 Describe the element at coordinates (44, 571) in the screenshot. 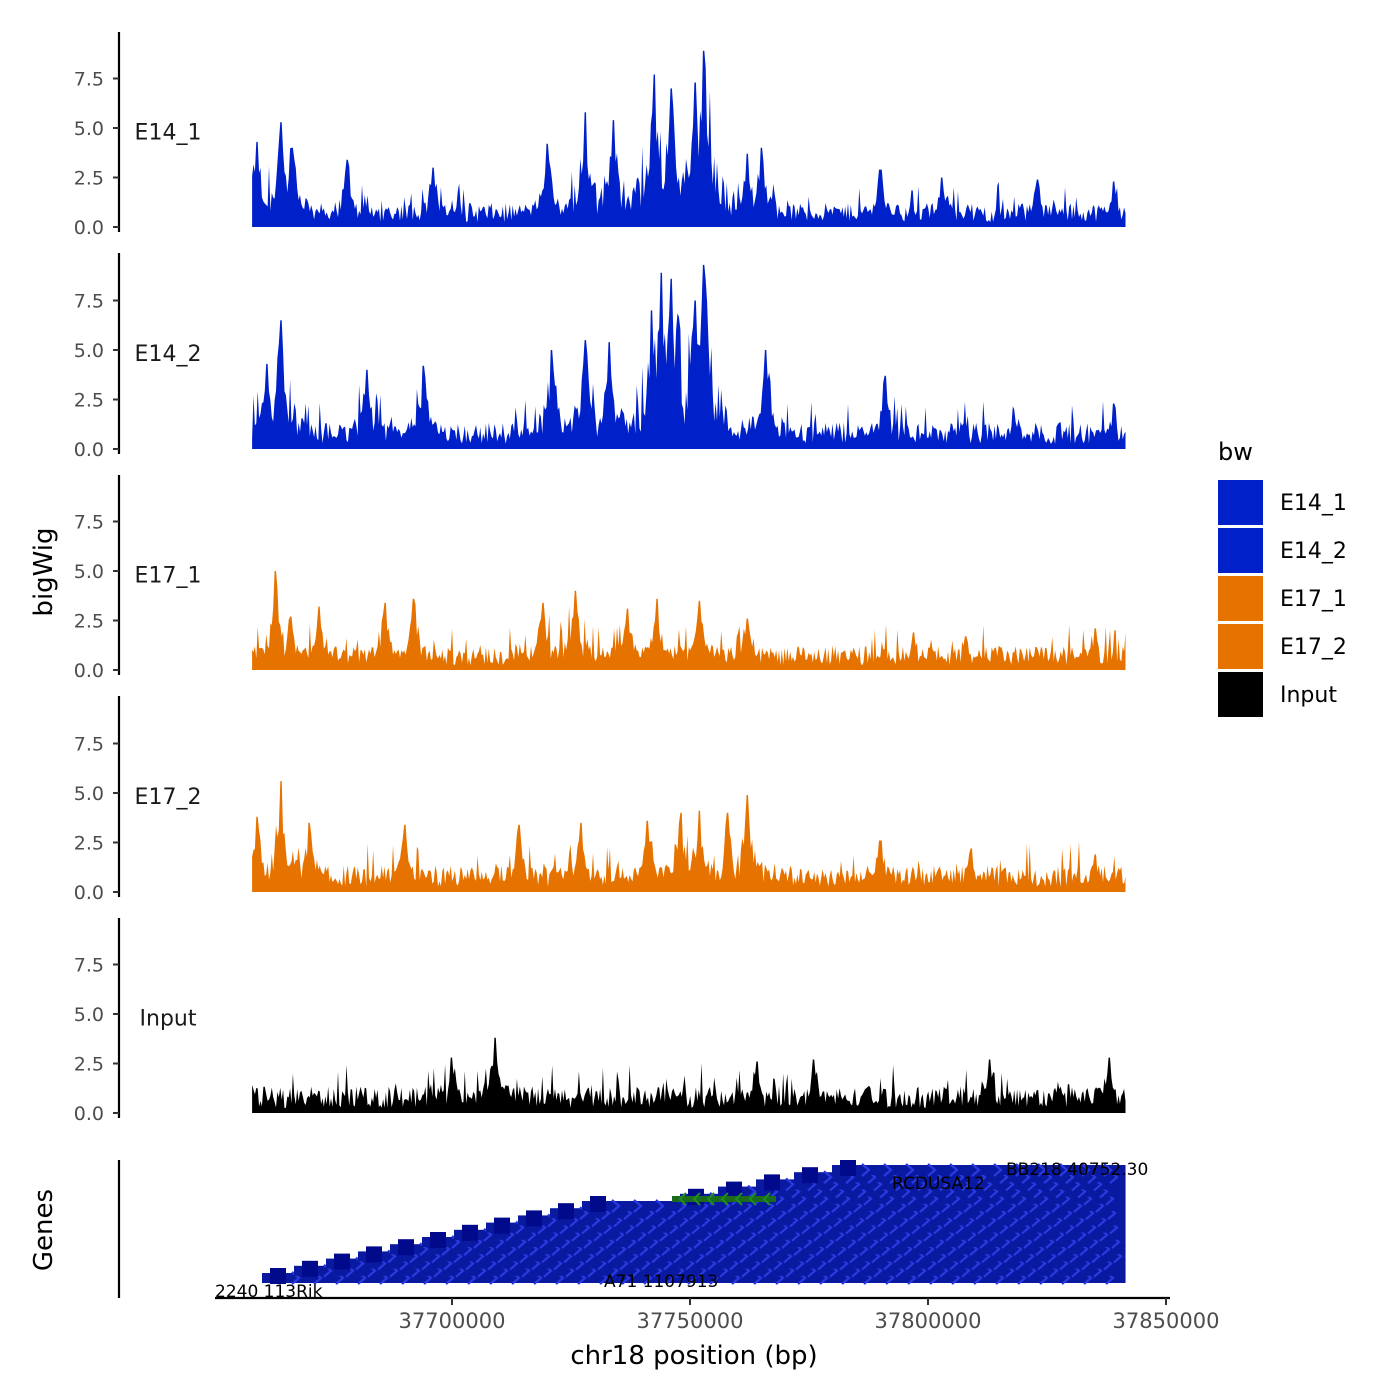

I see `y-axis-label: bigWig` at that location.